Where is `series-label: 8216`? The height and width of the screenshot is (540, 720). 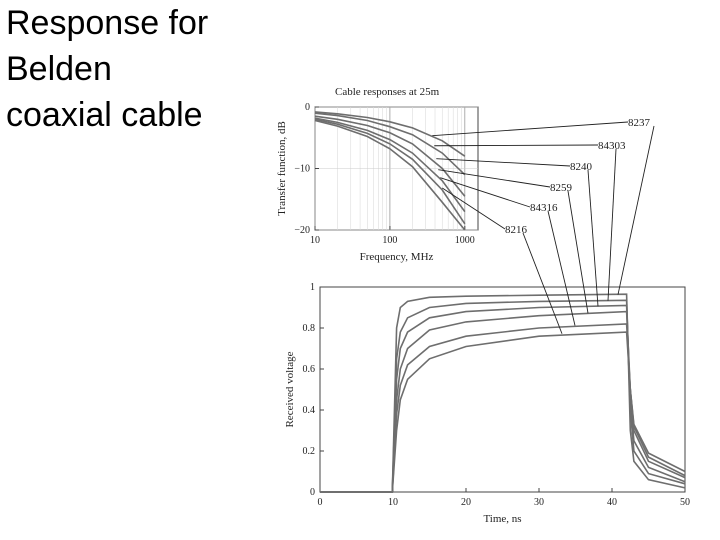 series-label: 8216 is located at coordinates (516, 230).